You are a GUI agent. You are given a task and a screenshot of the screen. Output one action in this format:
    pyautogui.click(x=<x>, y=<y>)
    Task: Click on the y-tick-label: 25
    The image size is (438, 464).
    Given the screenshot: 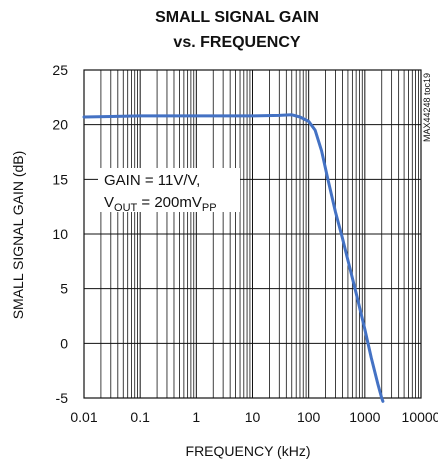 What is the action you would take?
    pyautogui.click(x=60, y=70)
    